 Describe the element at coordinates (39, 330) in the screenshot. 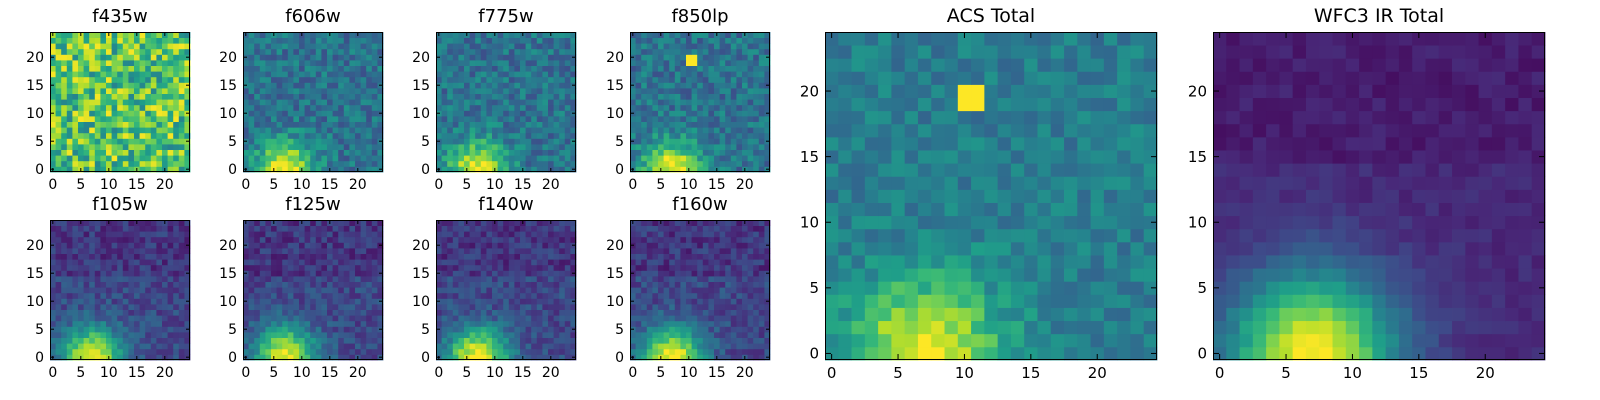

I see `y-tick-label: 5` at that location.